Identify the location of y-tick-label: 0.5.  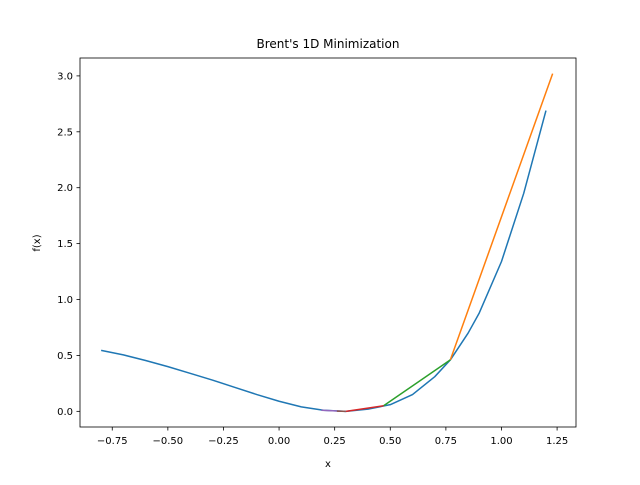
(65, 356).